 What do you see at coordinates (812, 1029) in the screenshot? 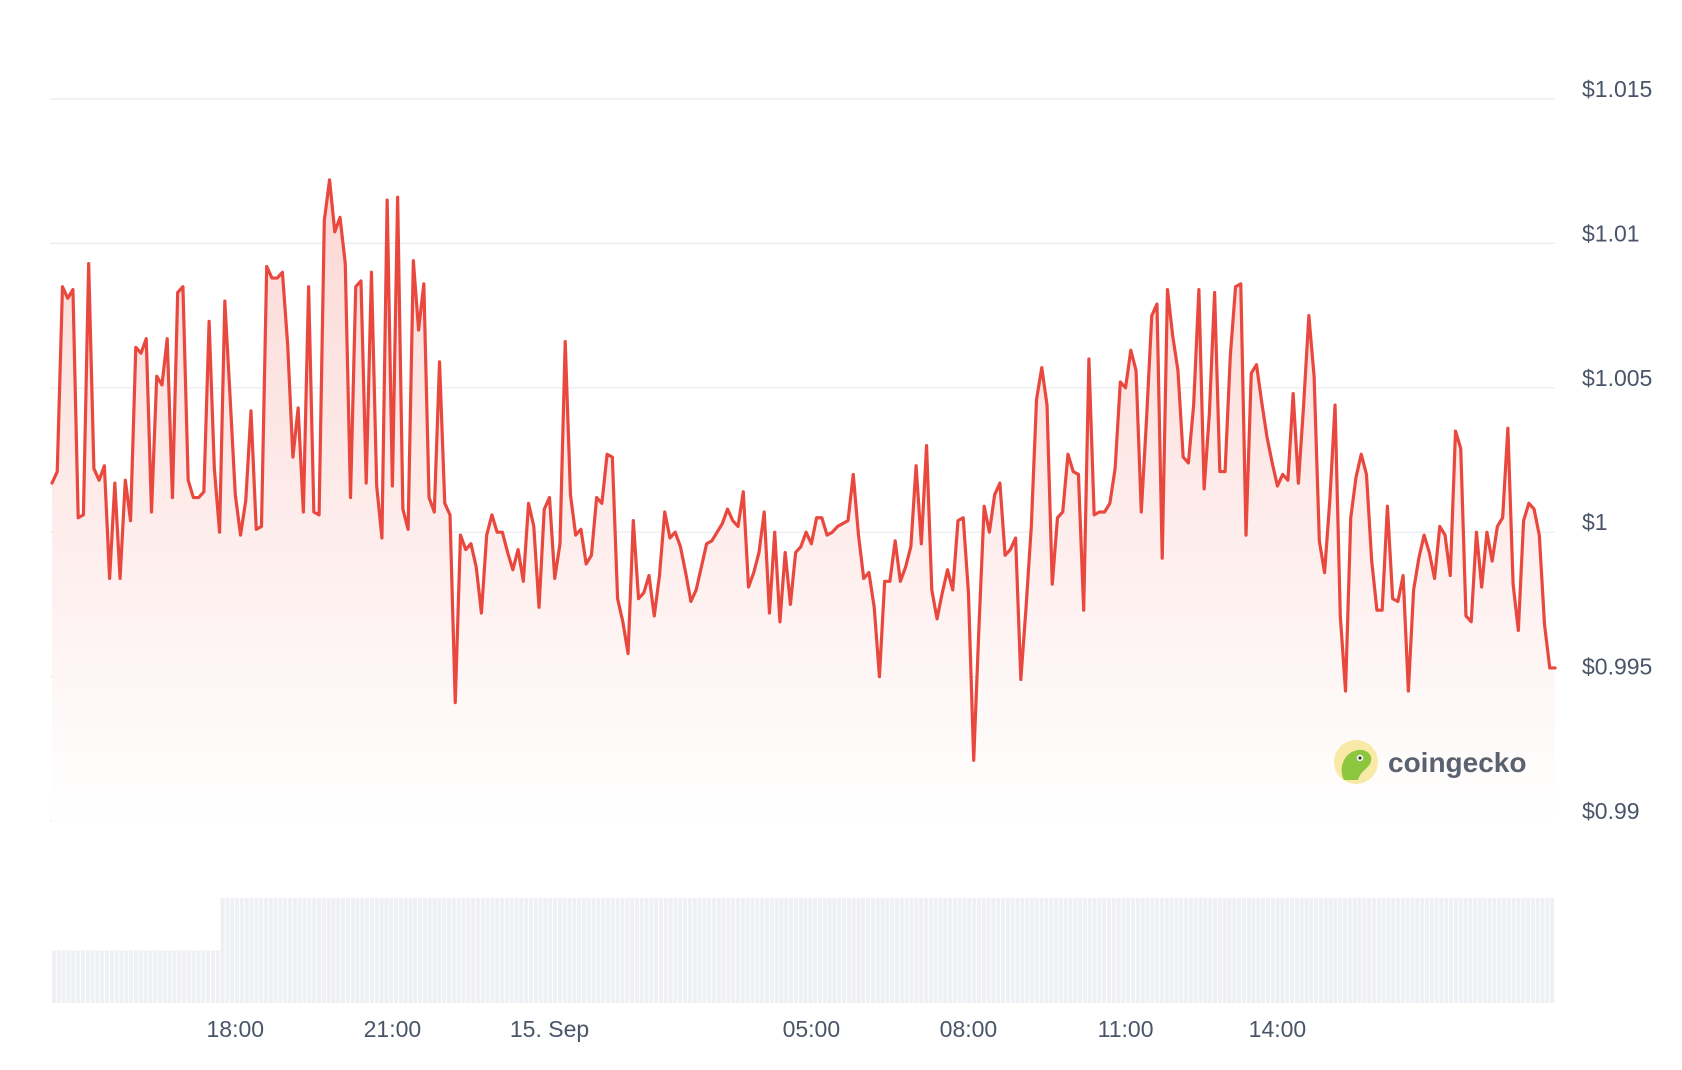
I see `x-tick-label: 05:00` at bounding box center [812, 1029].